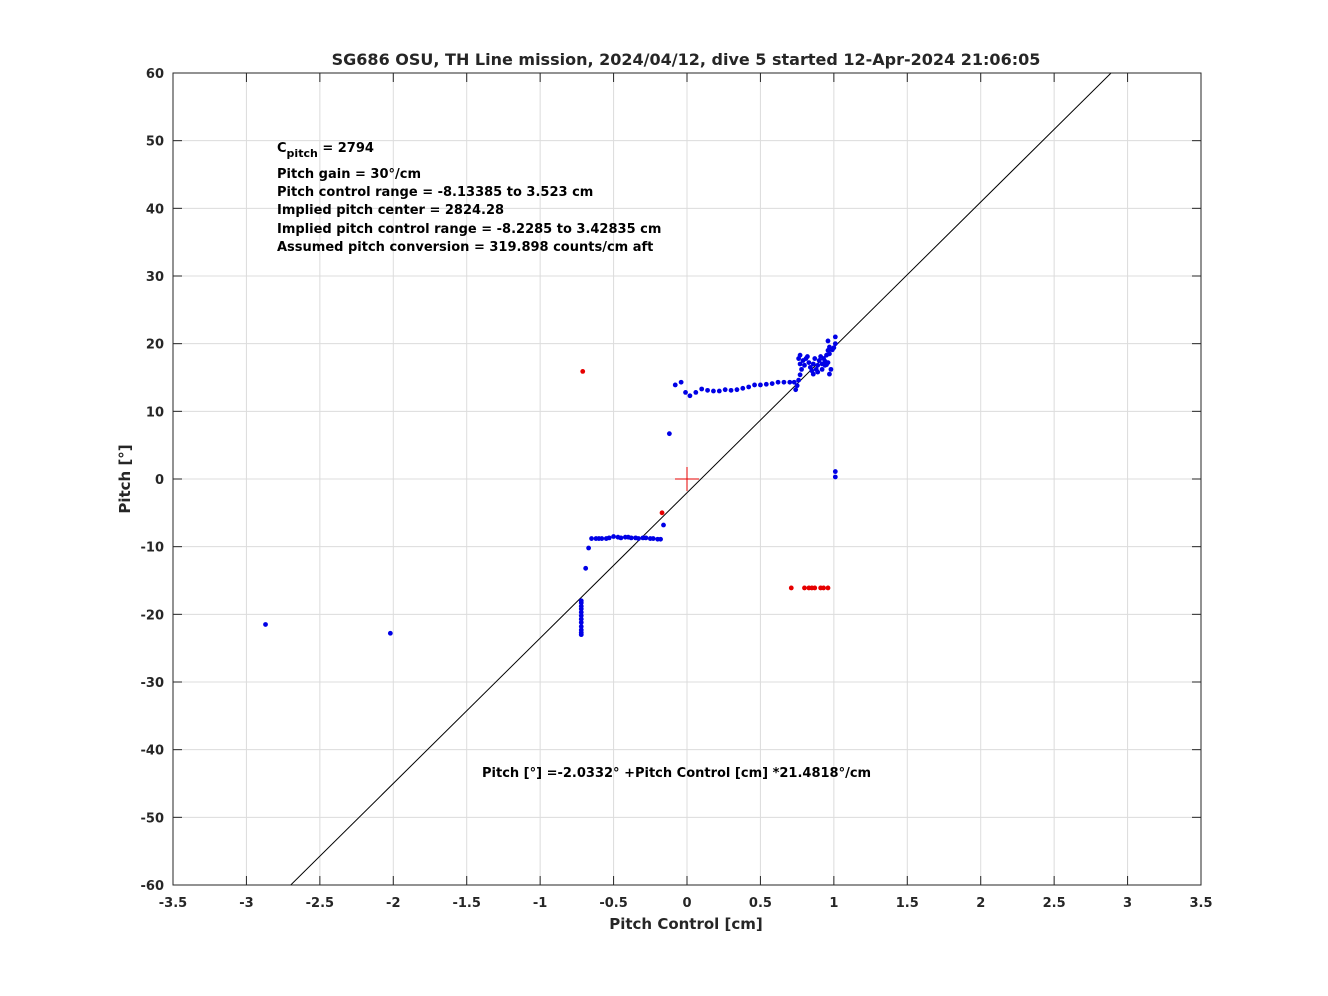 This screenshot has width=1328, height=996. What do you see at coordinates (613, 903) in the screenshot?
I see `x-tick-label: -0.5` at bounding box center [613, 903].